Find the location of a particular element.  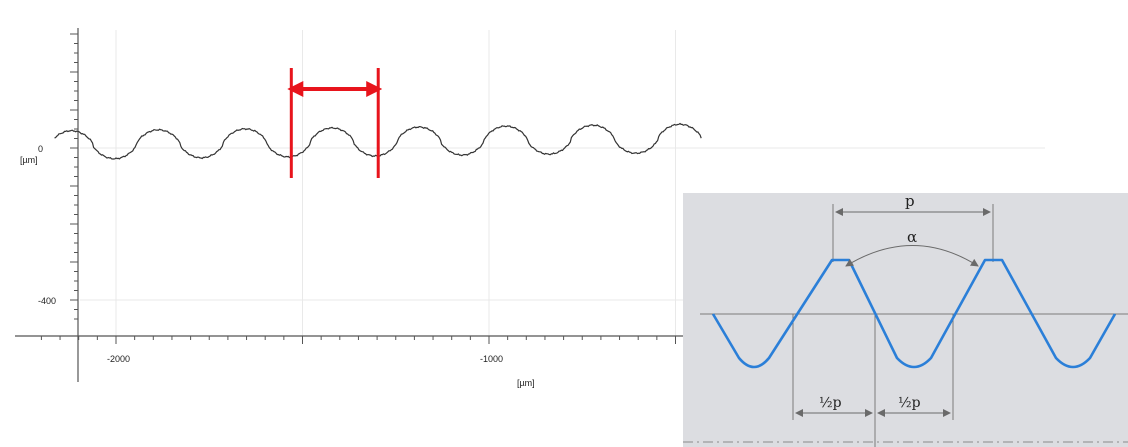

x-tick-label: -2000 is located at coordinates (118, 359).